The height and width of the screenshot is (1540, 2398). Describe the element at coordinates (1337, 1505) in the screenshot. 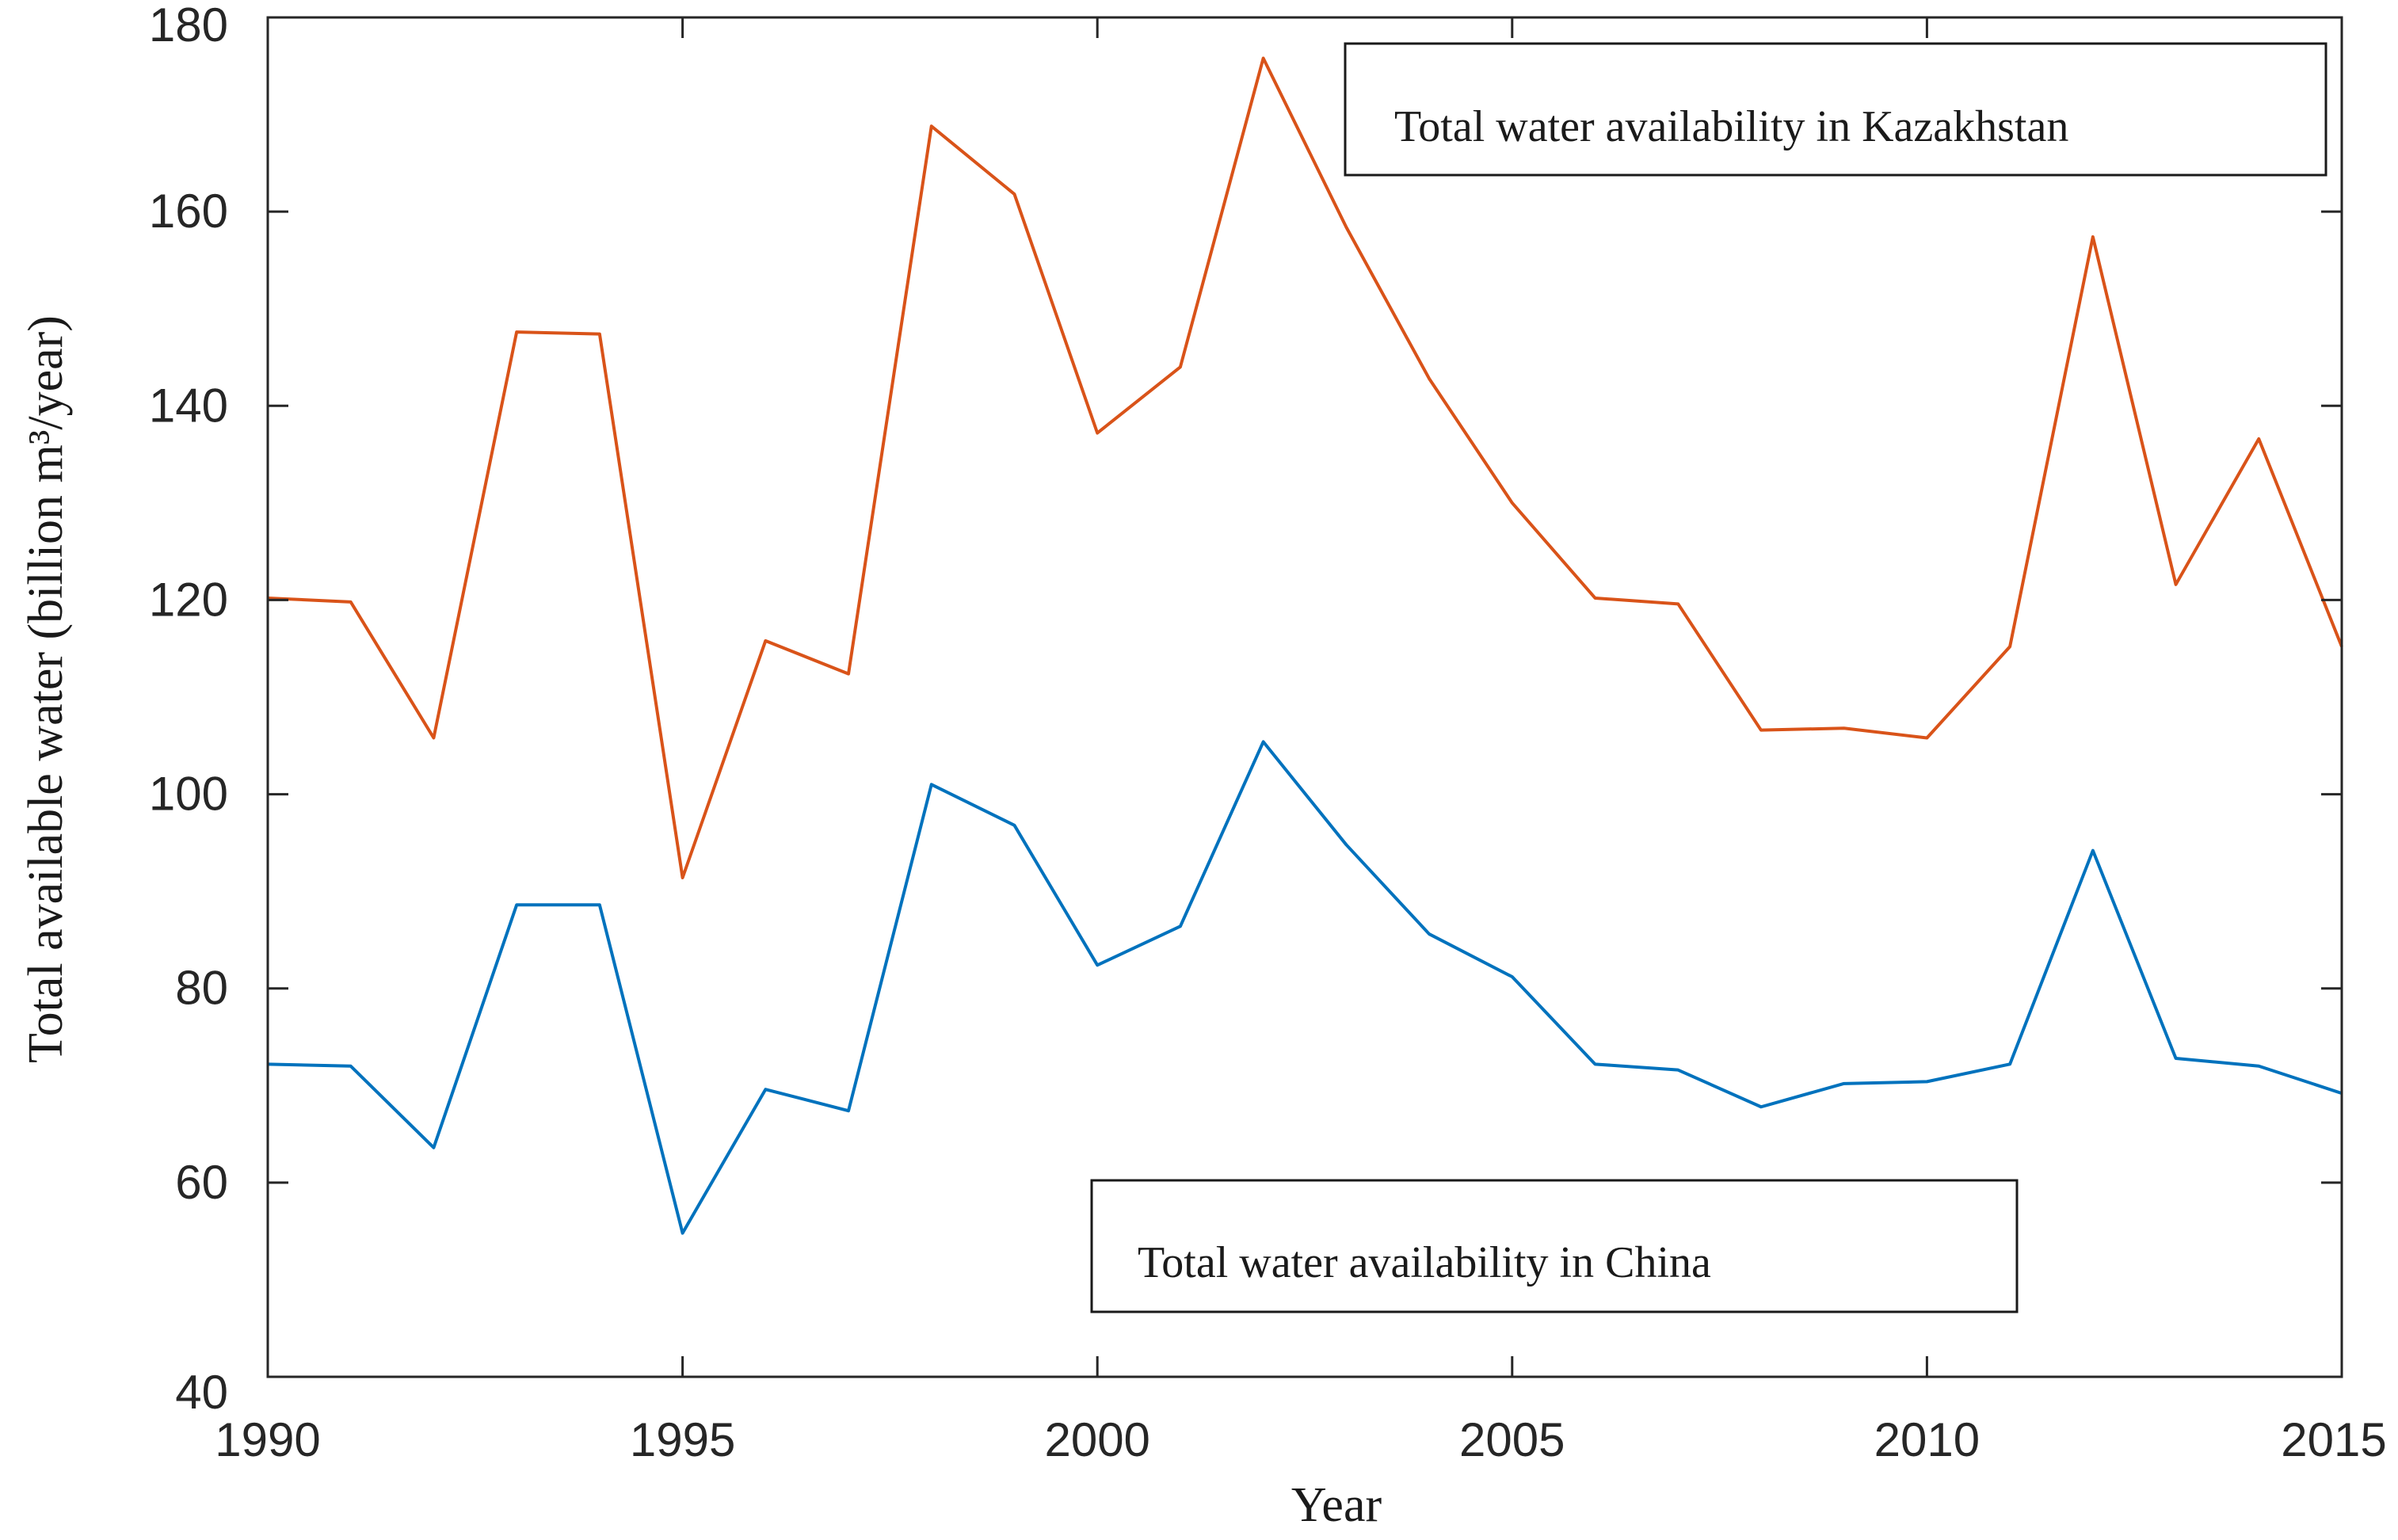

I see `x-axis-title: Year` at that location.